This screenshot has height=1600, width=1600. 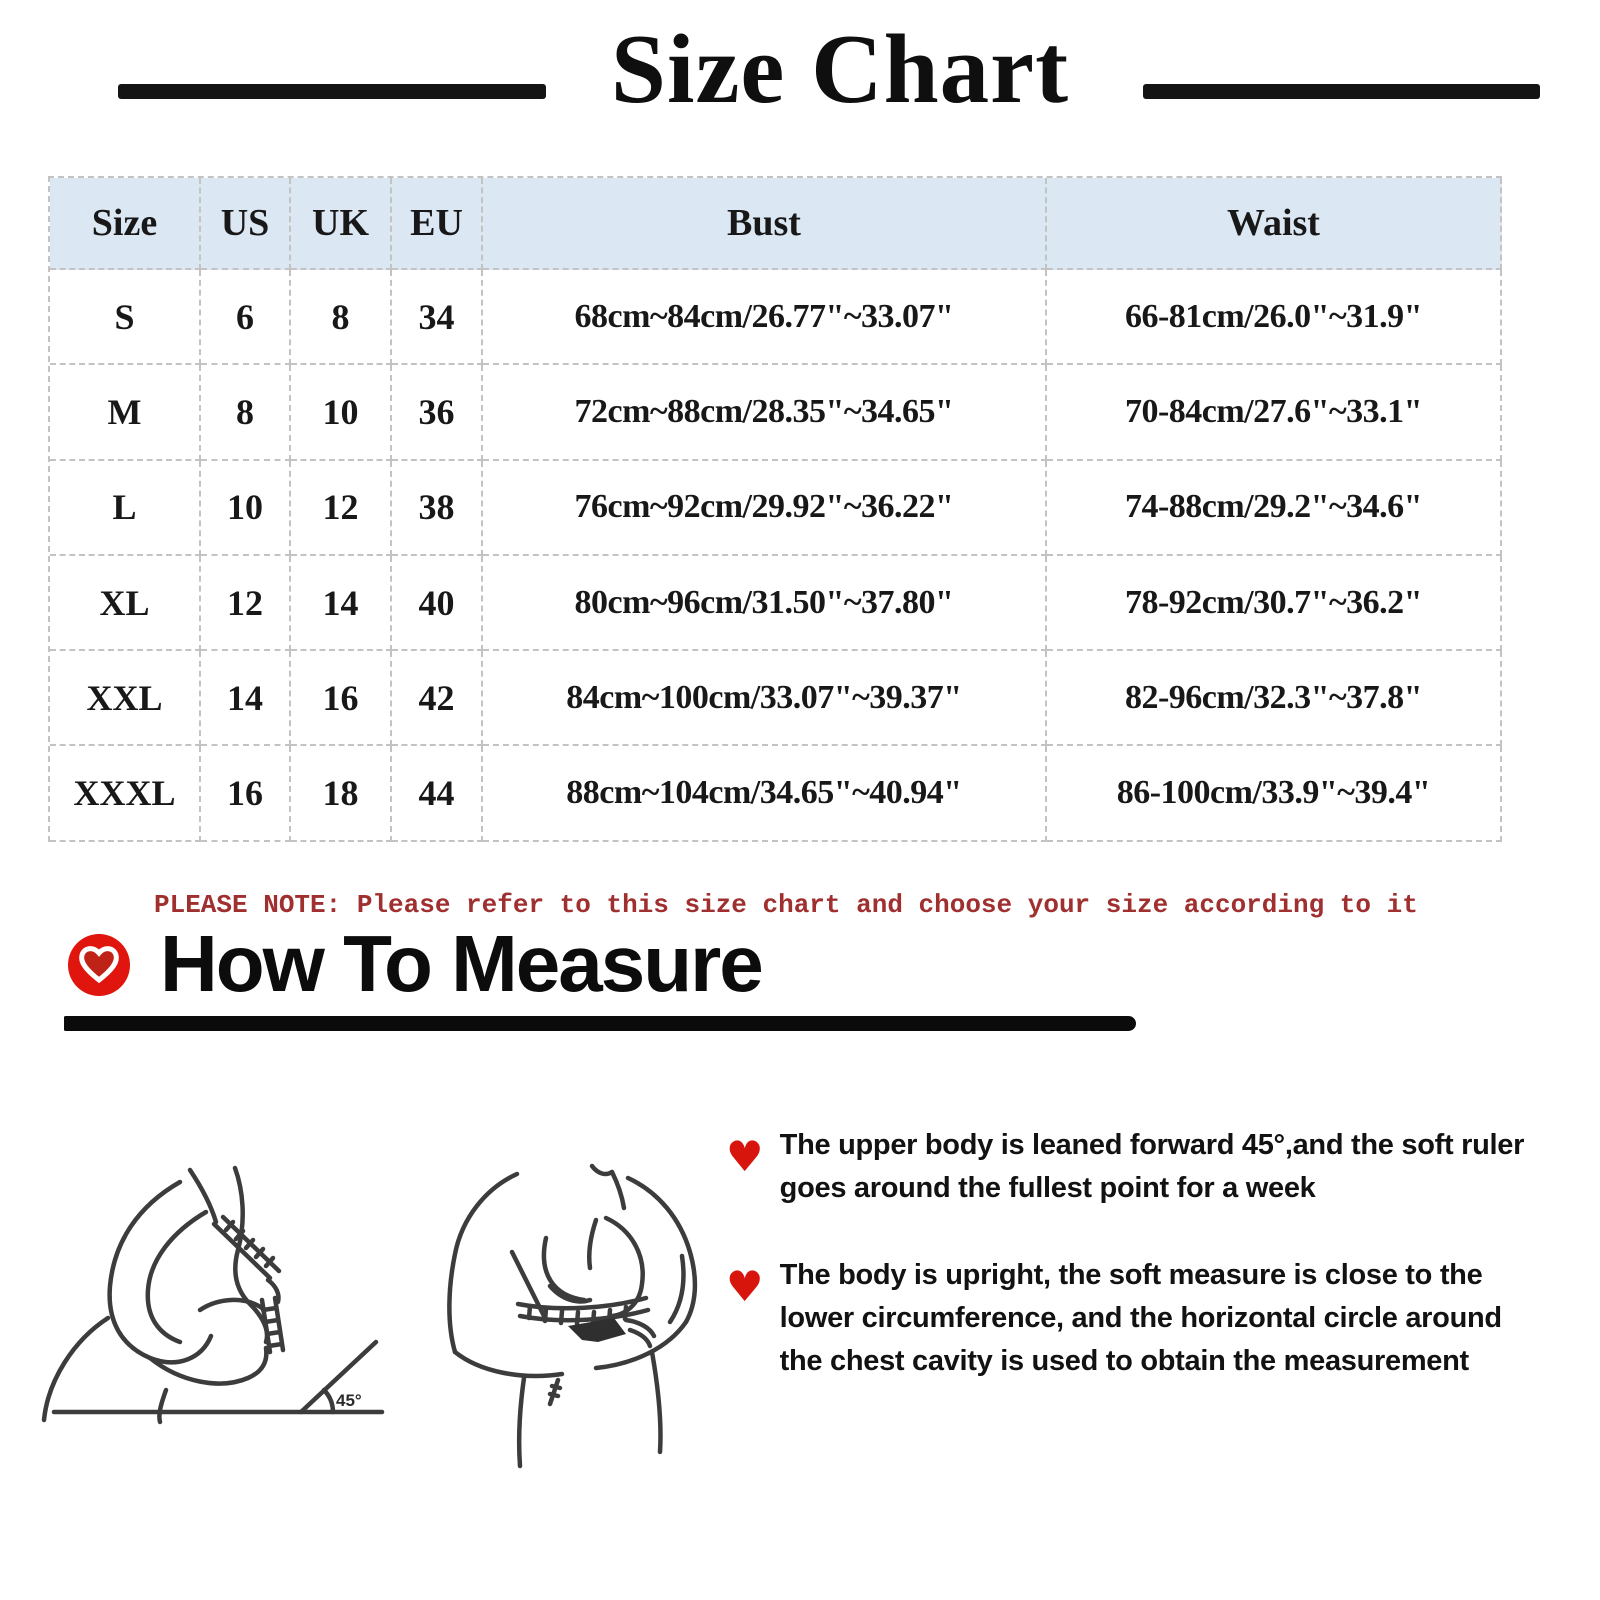 I want to click on bust-measure-figure: 45°, so click(x=210, y=1300).